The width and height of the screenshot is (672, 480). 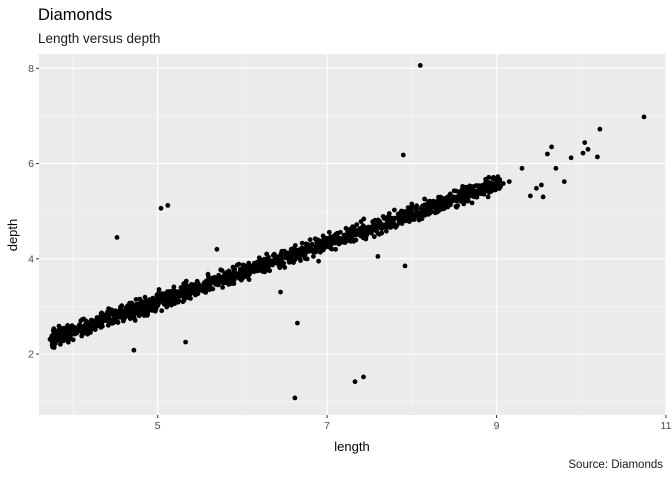 What do you see at coordinates (12, 235) in the screenshot?
I see `y-axis-title: depth` at bounding box center [12, 235].